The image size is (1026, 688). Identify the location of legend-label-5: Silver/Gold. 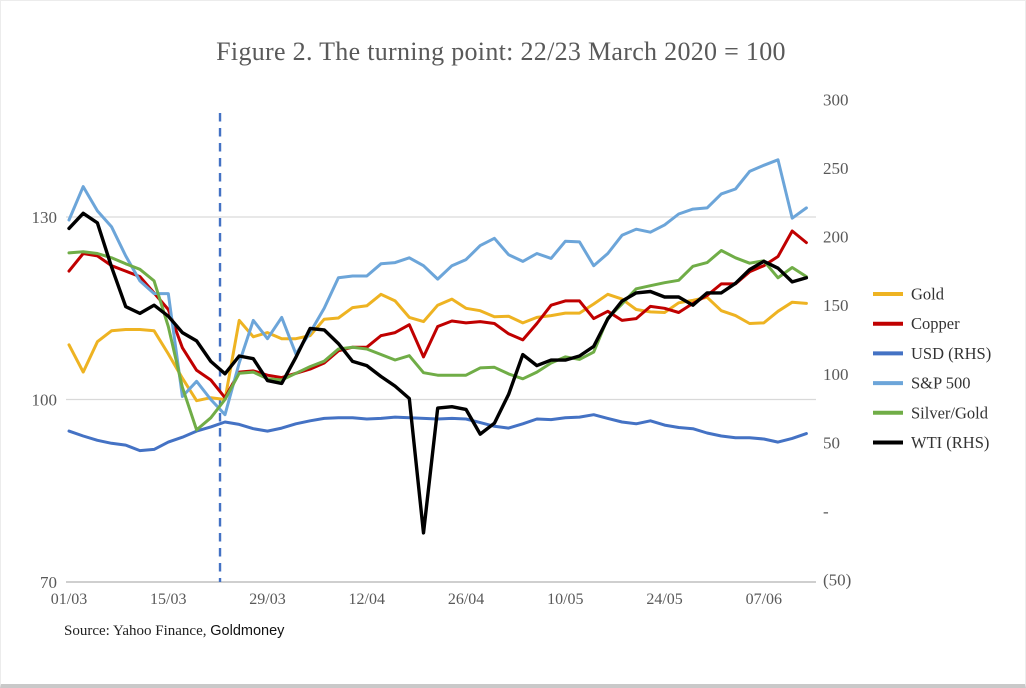
(950, 412).